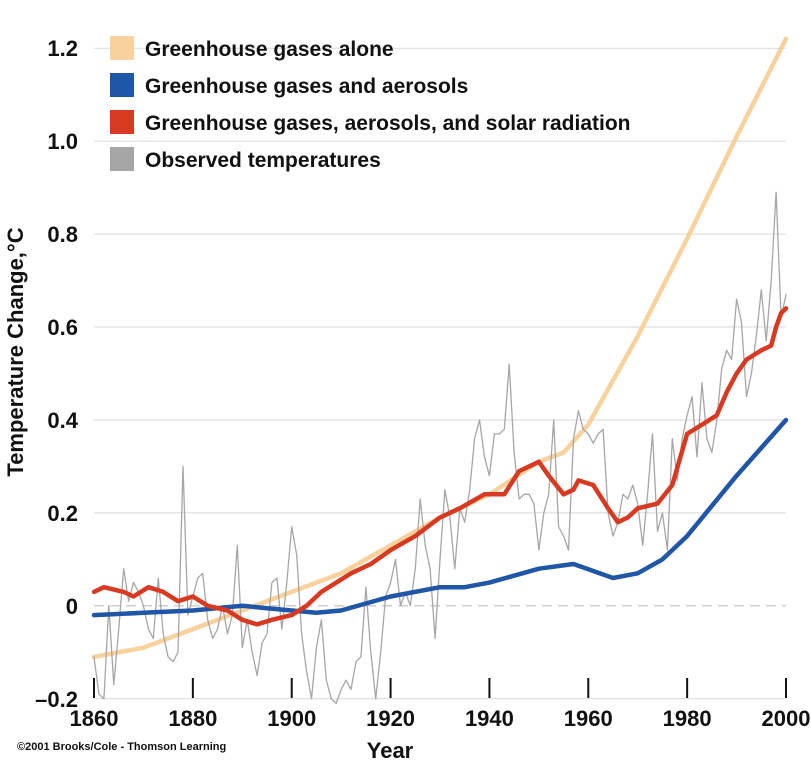 The width and height of the screenshot is (811, 768). What do you see at coordinates (489, 718) in the screenshot?
I see `x-tick-label: 1940` at bounding box center [489, 718].